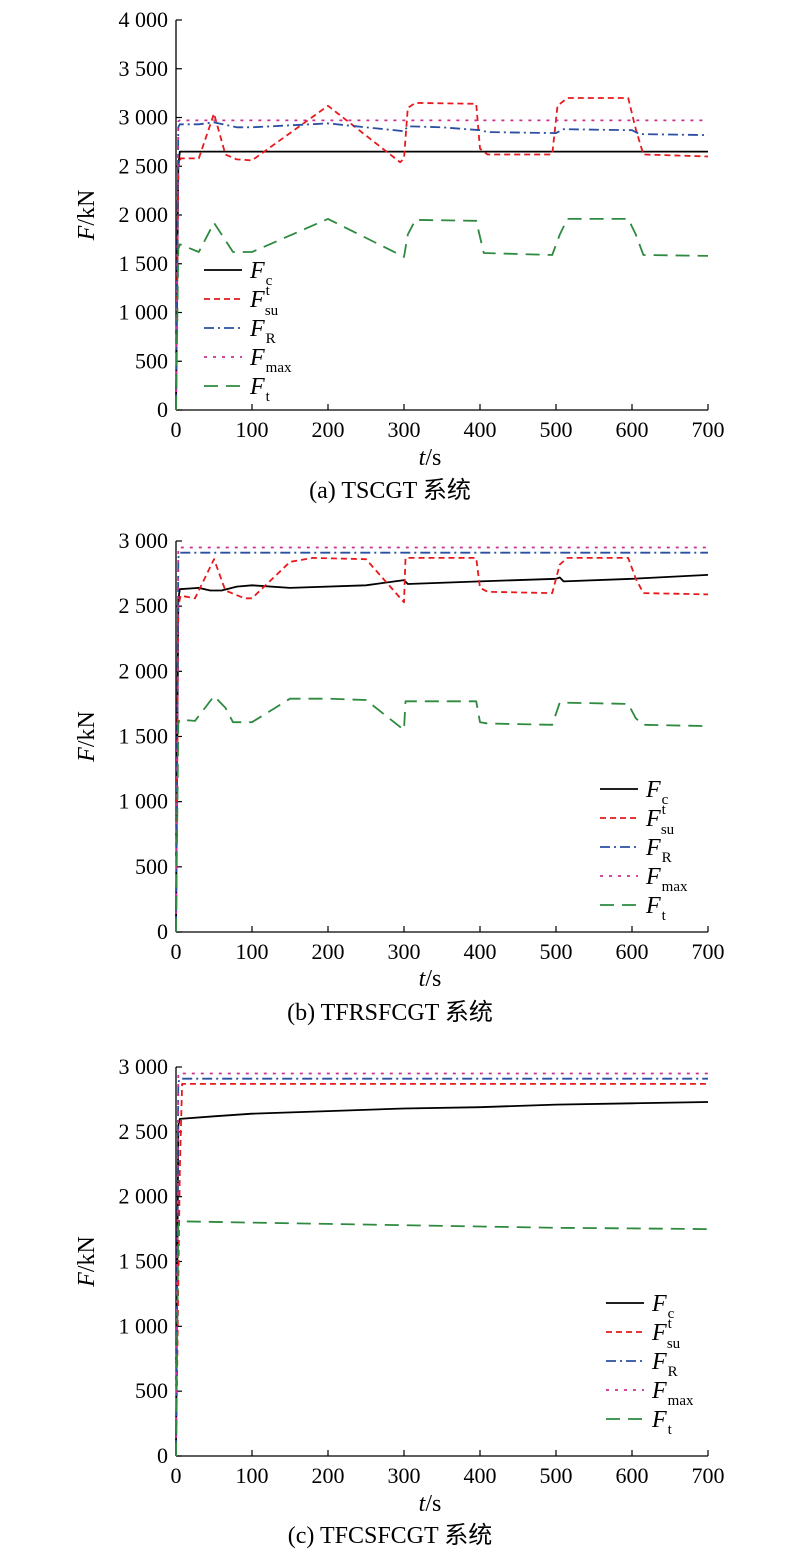  I want to click on panel-caption: (c) TFCSFCGT 系统, so click(390, 1535).